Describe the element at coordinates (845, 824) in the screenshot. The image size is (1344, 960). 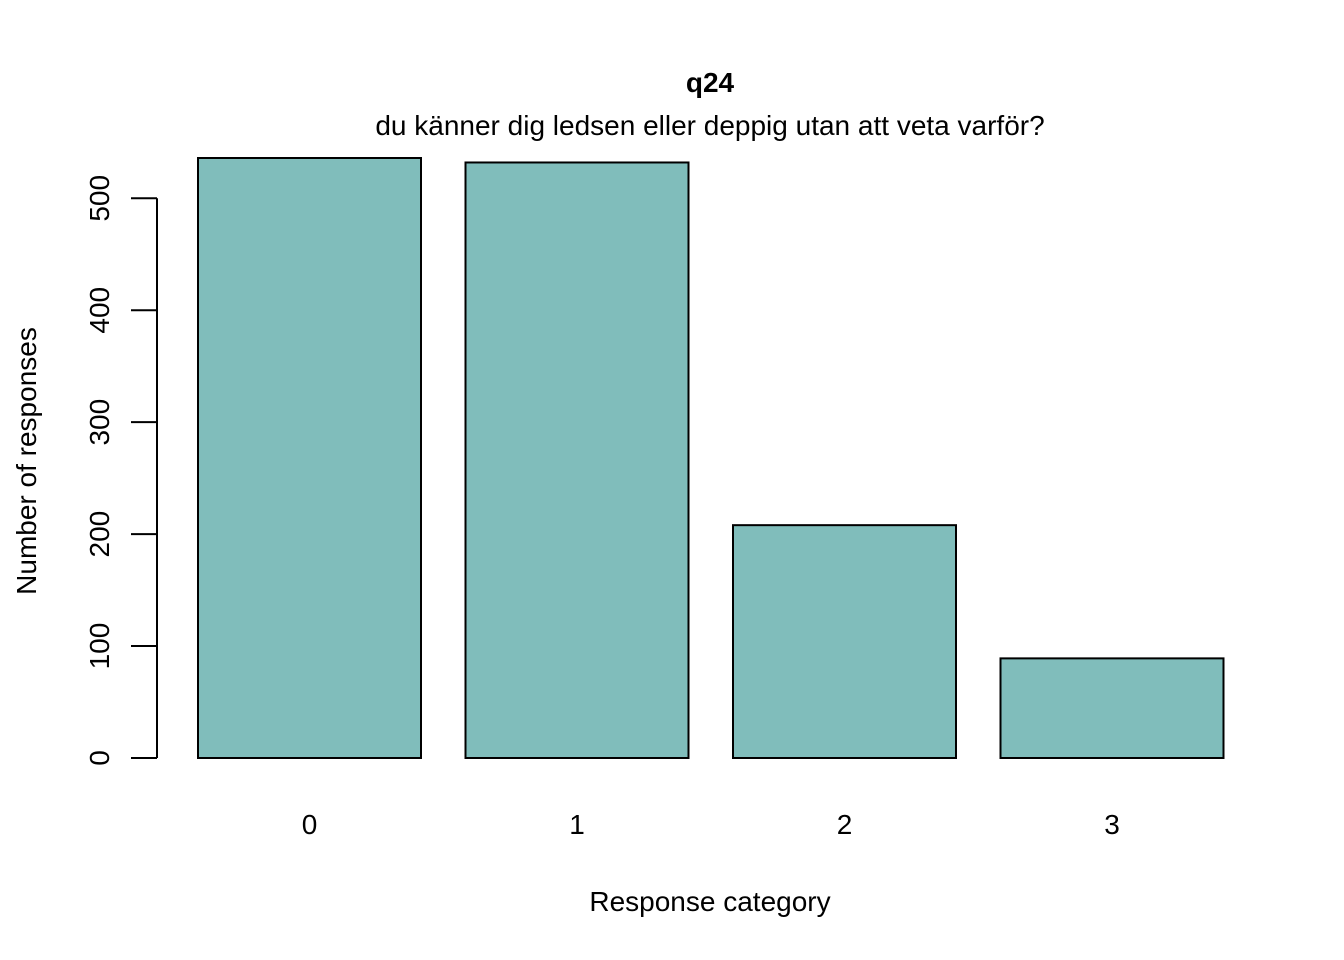
I see `x-tick-label: 2` at that location.